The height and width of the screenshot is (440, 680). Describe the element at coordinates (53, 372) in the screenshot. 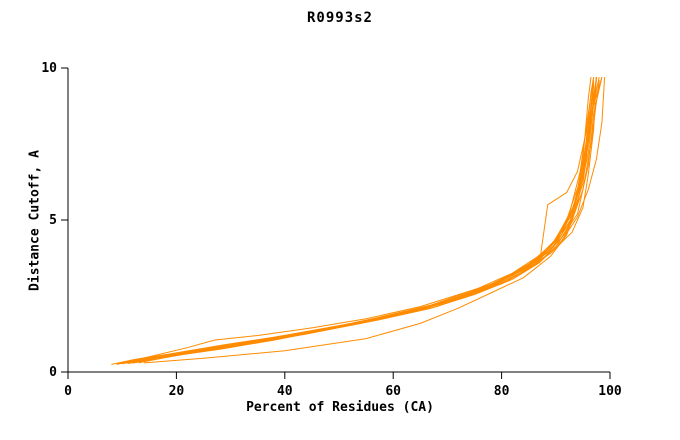

I see `y-tick-label: 0` at that location.